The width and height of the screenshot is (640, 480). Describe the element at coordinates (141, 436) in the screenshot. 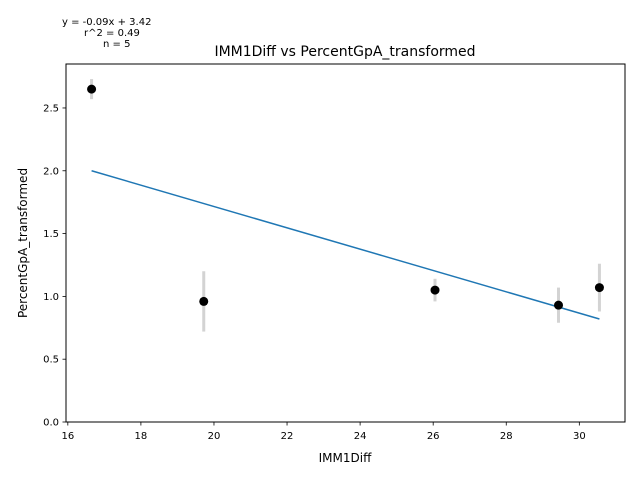

I see `x-tick-label: 18` at that location.